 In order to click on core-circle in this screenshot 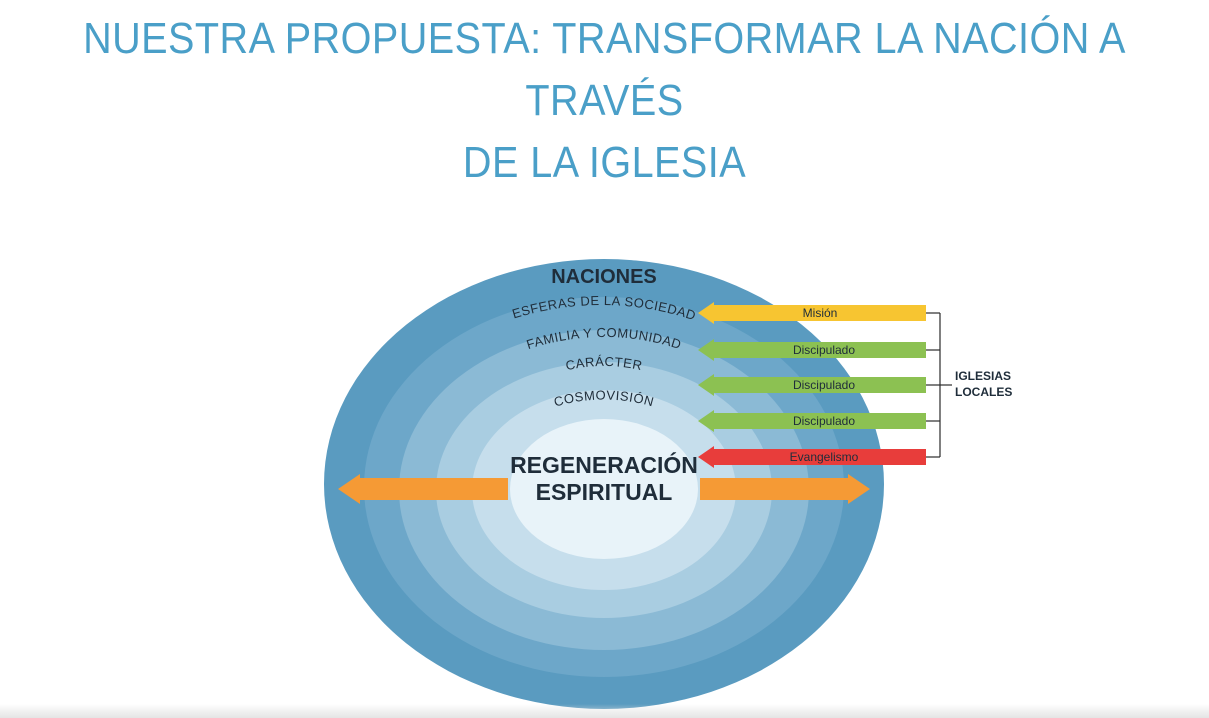, I will do `click(604, 489)`.